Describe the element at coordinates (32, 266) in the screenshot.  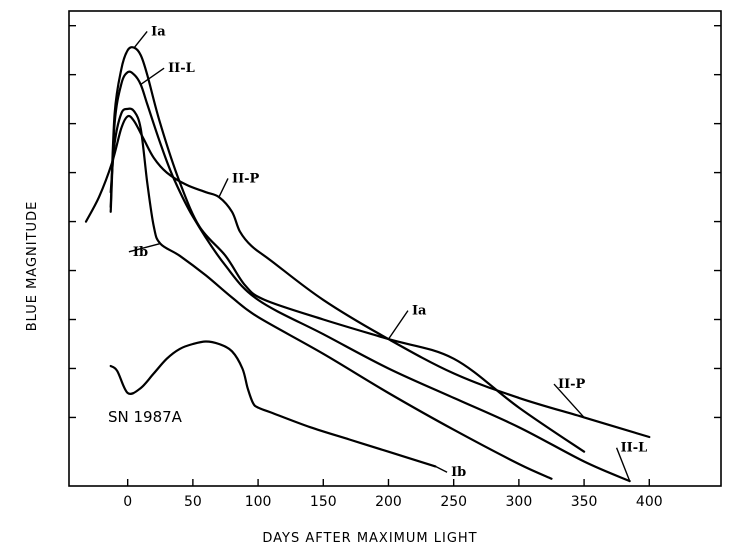
I see `y-axis-title: BLUE MAGNITUDE` at that location.